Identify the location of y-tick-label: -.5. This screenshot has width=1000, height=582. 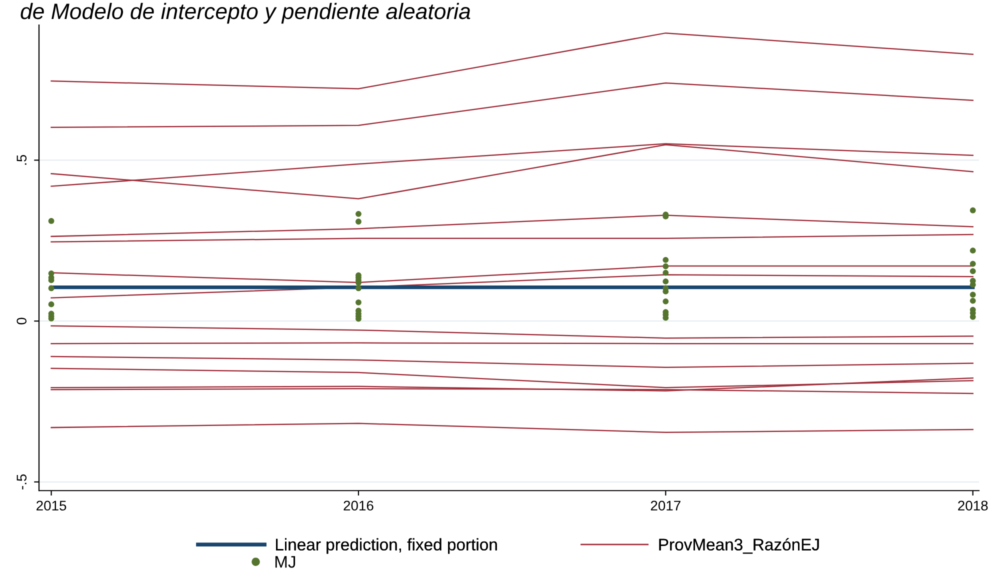
(21, 482).